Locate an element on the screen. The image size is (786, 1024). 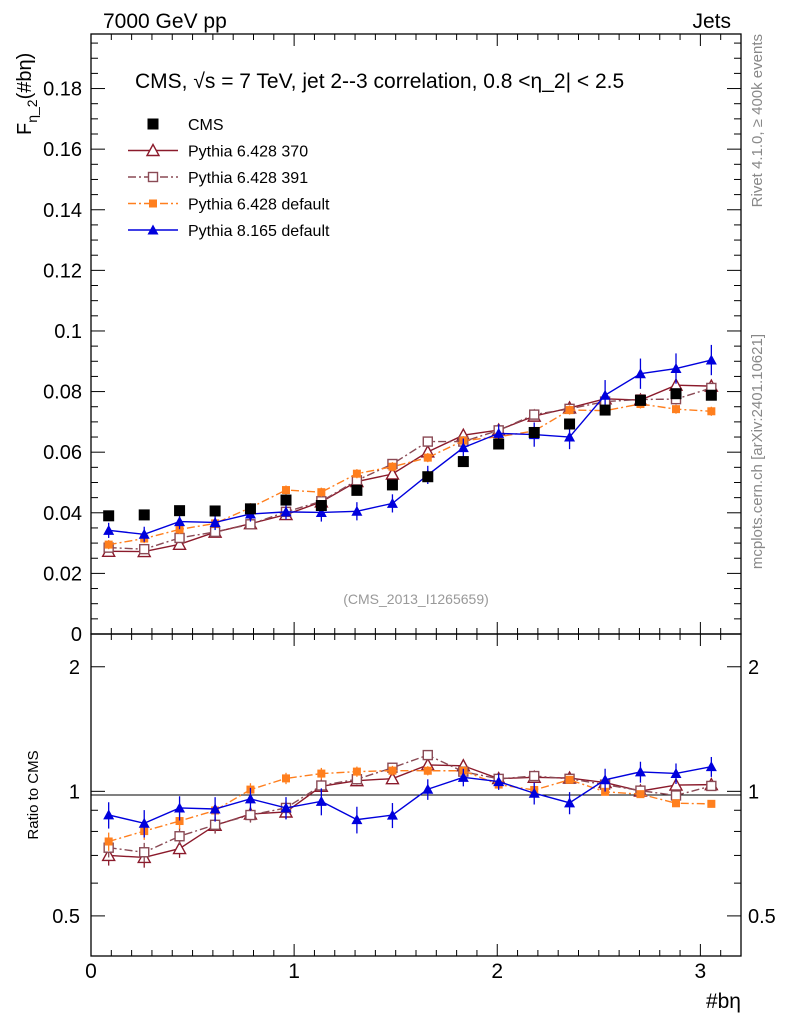
y-tick-label-main: 0.02 is located at coordinates (62, 574).